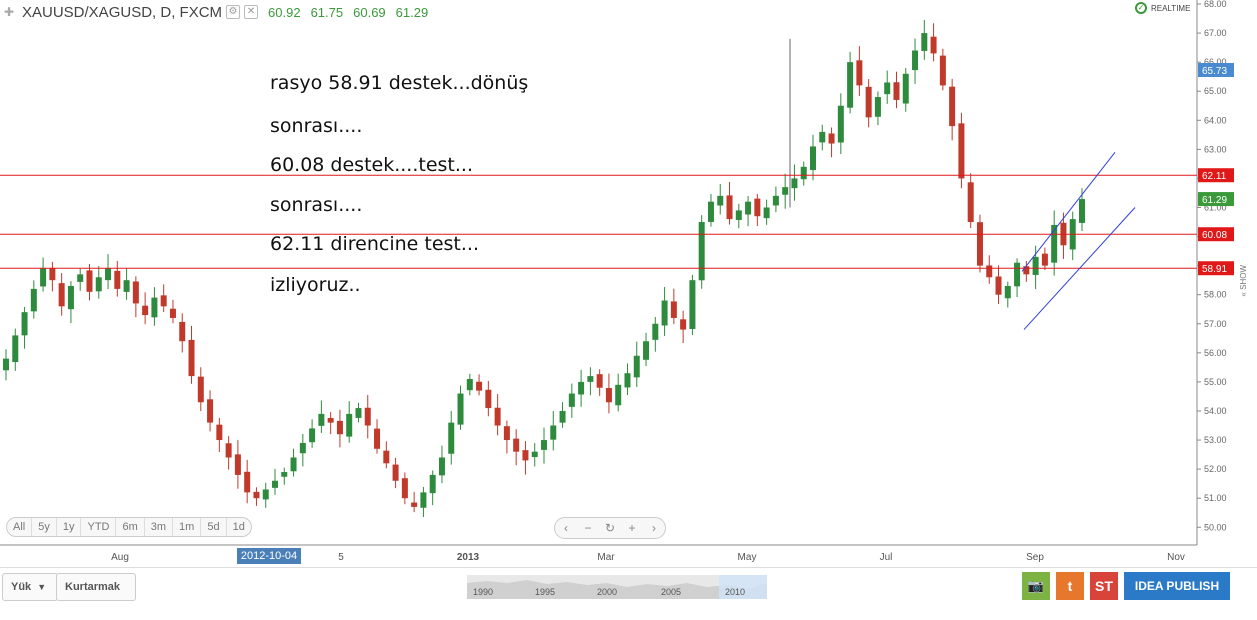  What do you see at coordinates (159, 527) in the screenshot?
I see `range-3m-button: 3m` at bounding box center [159, 527].